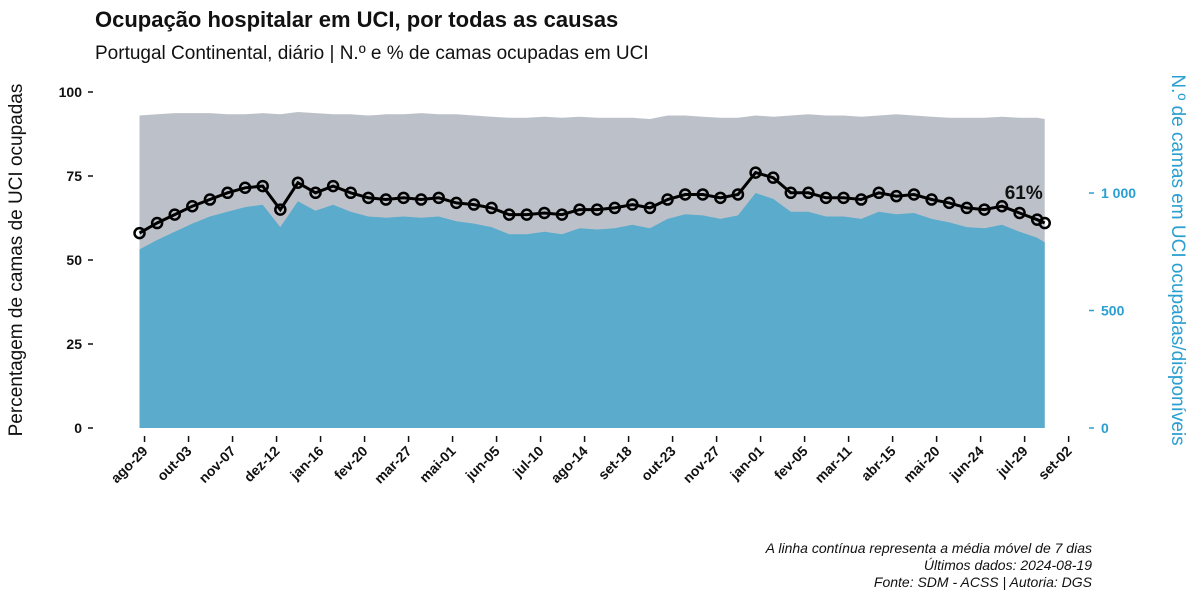  What do you see at coordinates (1008, 565) in the screenshot?
I see `annotation: Últimos dados: 2024-08-19` at bounding box center [1008, 565].